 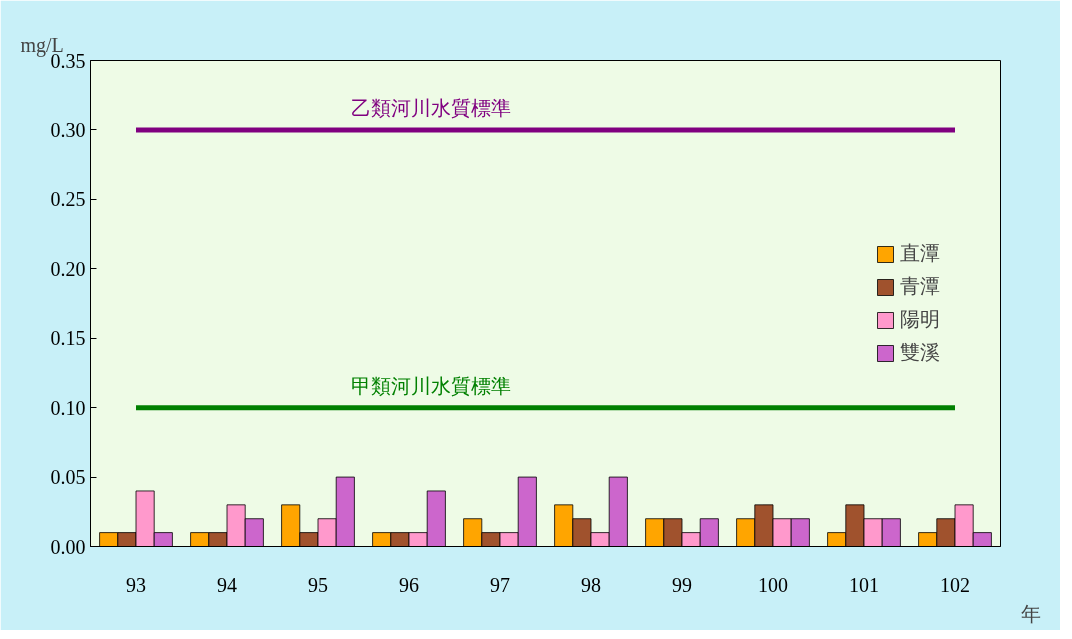 I want to click on x-tick-label: 94, so click(x=227, y=584).